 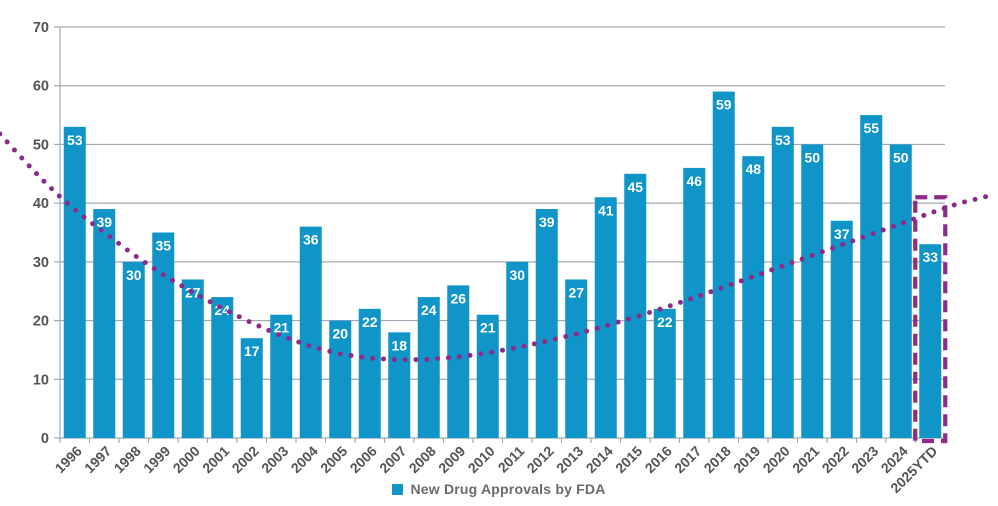 What do you see at coordinates (776, 459) in the screenshot?
I see `x-axis-label-2020: 2020` at bounding box center [776, 459].